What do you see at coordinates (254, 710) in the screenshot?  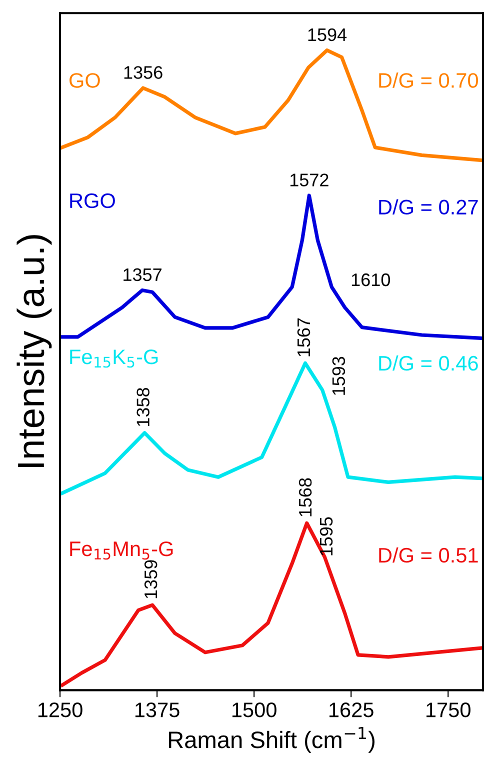 I see `x-tick-label: 1500` at bounding box center [254, 710].